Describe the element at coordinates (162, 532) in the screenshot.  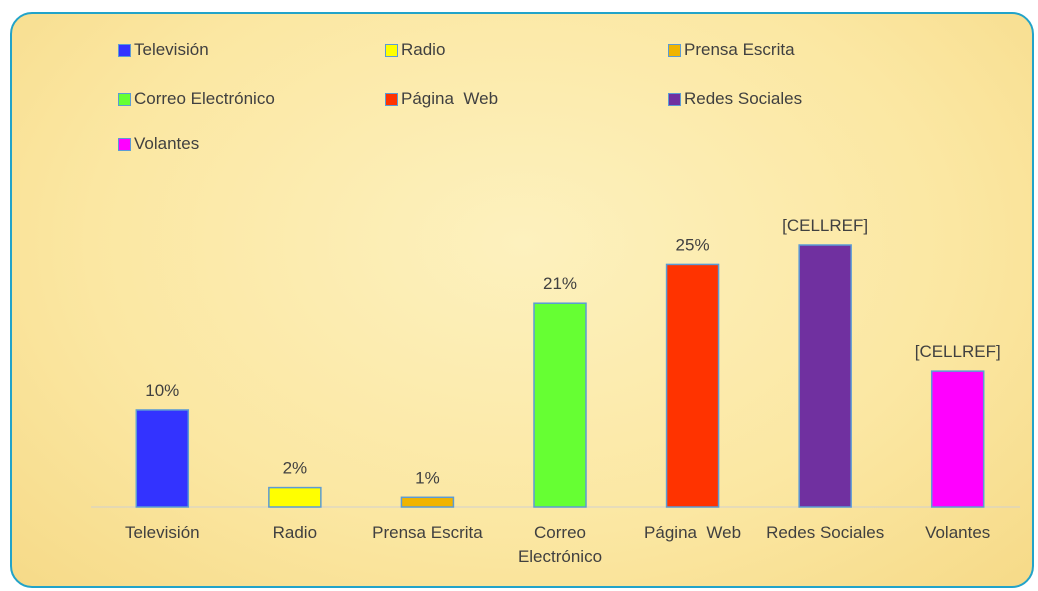
I see `x-tick-label: Televisión` at that location.